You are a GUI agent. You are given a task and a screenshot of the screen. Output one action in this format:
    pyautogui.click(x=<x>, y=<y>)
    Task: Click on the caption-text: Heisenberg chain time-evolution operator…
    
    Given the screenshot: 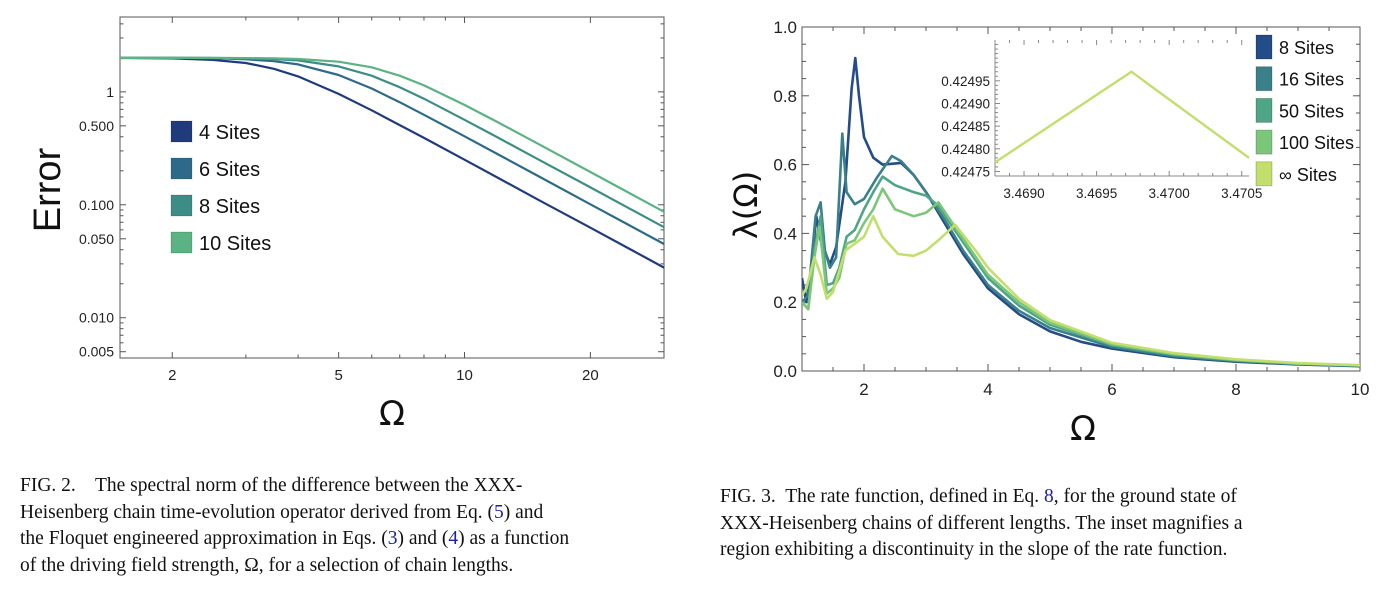 What is the action you would take?
    pyautogui.click(x=257, y=512)
    